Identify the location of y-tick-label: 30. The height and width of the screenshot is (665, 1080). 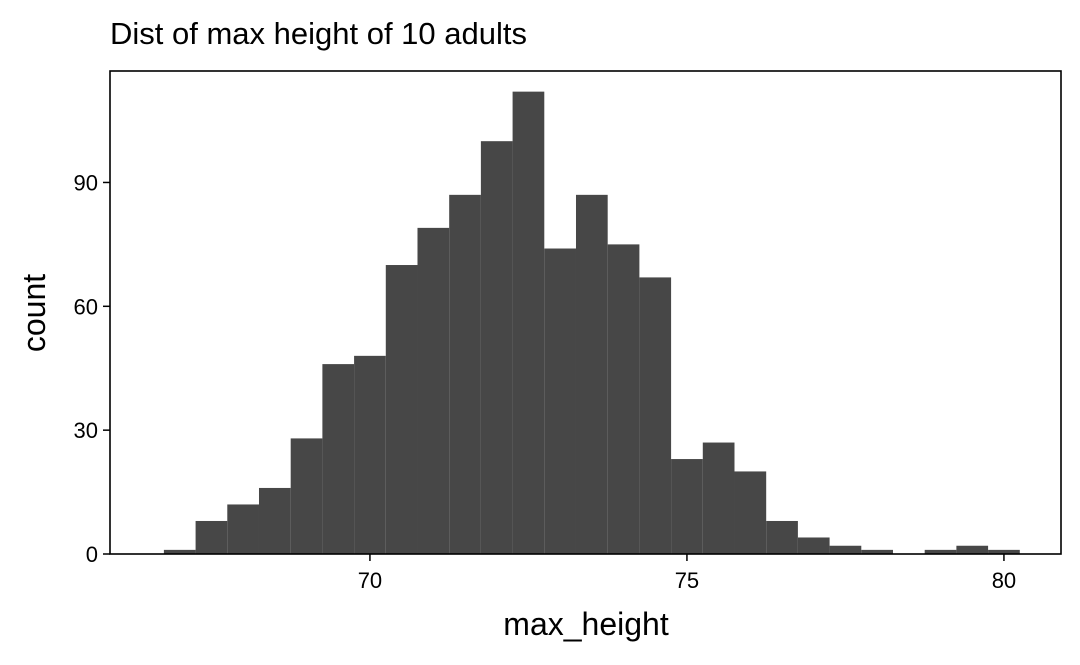
(86, 430).